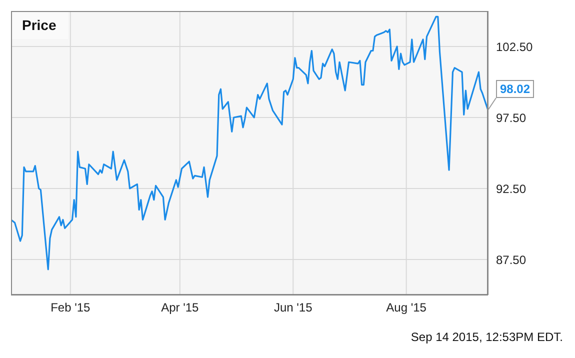 The height and width of the screenshot is (358, 575). What do you see at coordinates (40, 25) in the screenshot?
I see `chart-title: Price` at bounding box center [40, 25].